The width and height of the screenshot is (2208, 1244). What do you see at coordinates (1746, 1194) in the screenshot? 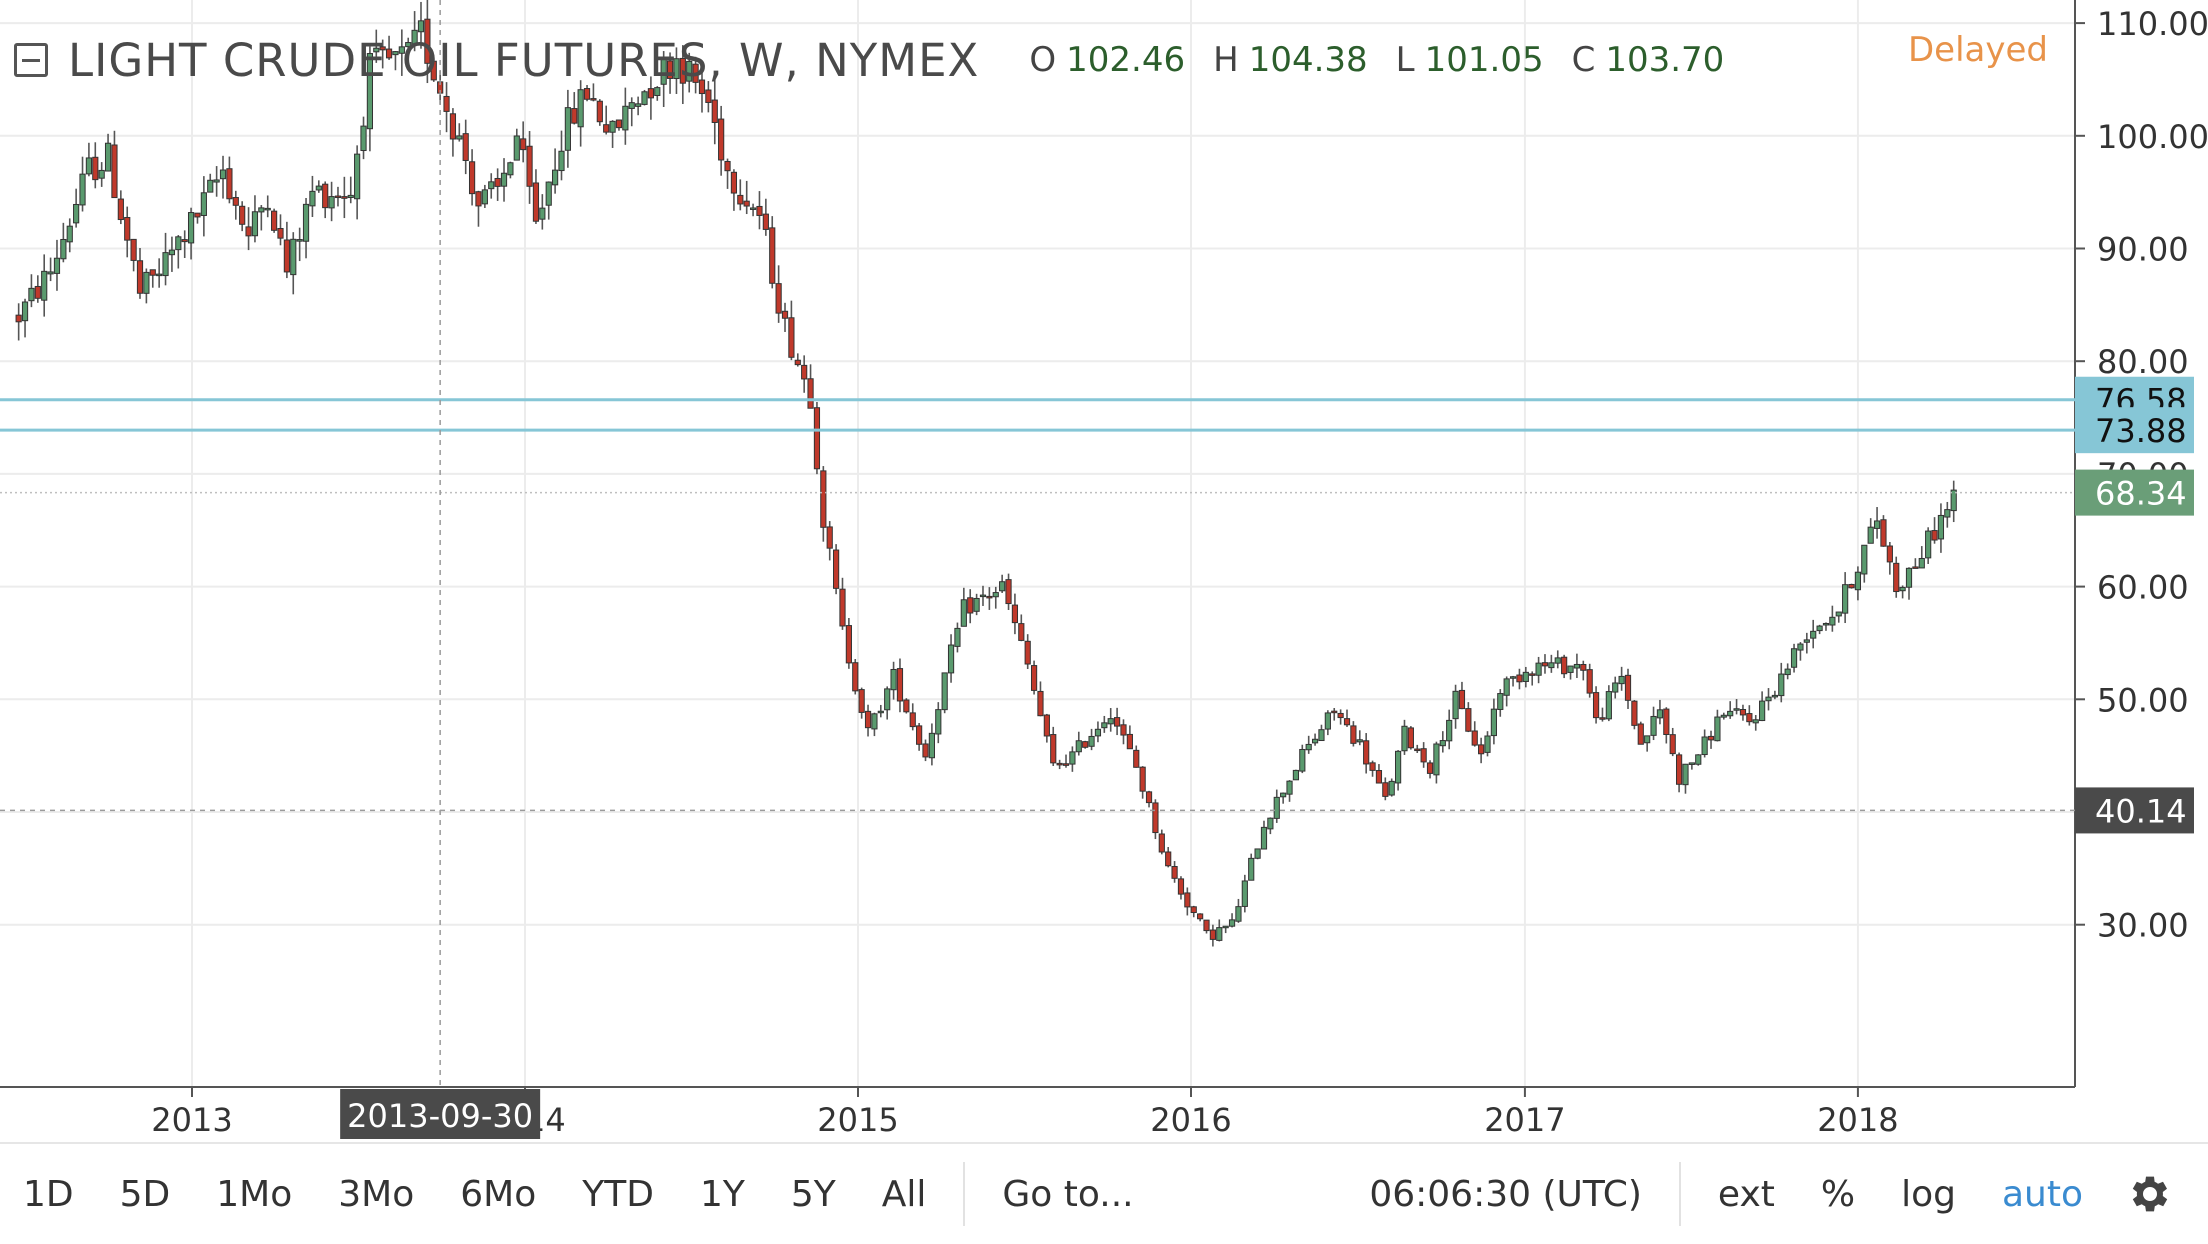
I see `extended-hours-toggle: ext` at bounding box center [1746, 1194].